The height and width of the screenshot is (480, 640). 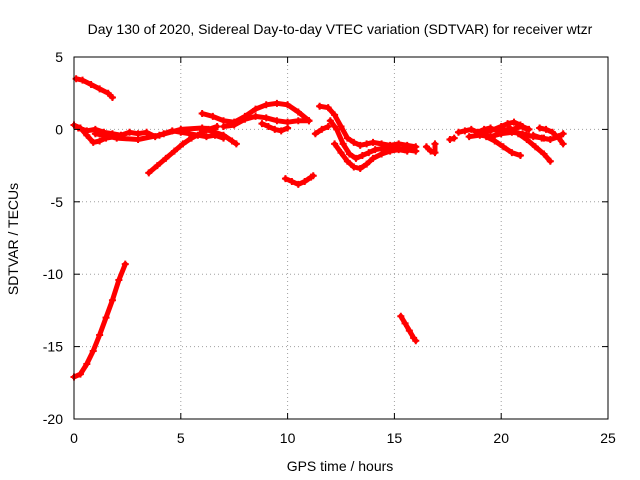 What do you see at coordinates (59, 129) in the screenshot?
I see `y-tick-label: 0` at bounding box center [59, 129].